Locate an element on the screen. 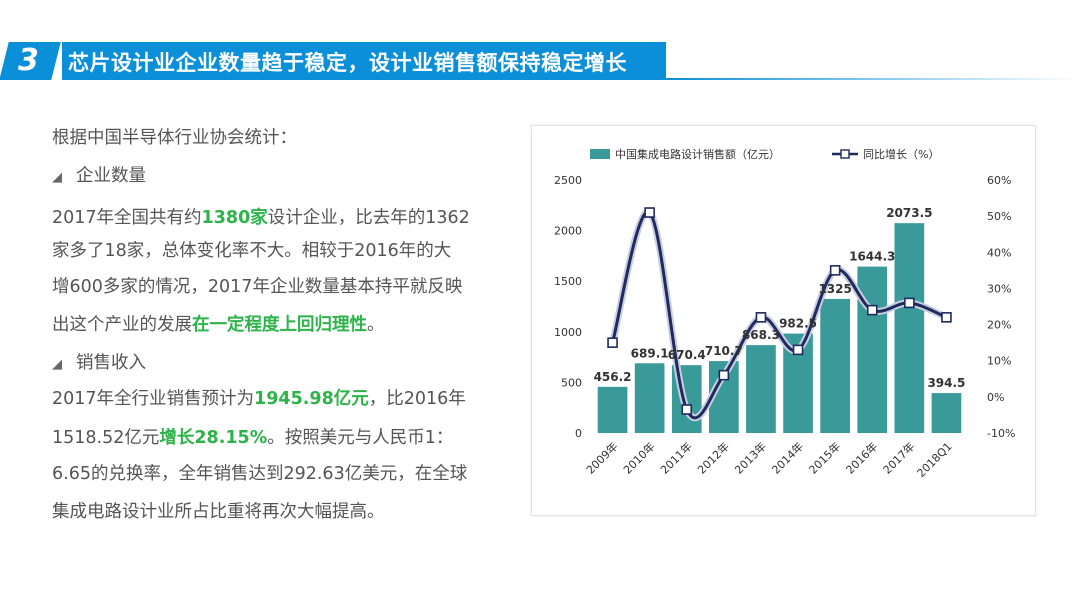  text-span: 出这个产业的发展 is located at coordinates (122, 325).